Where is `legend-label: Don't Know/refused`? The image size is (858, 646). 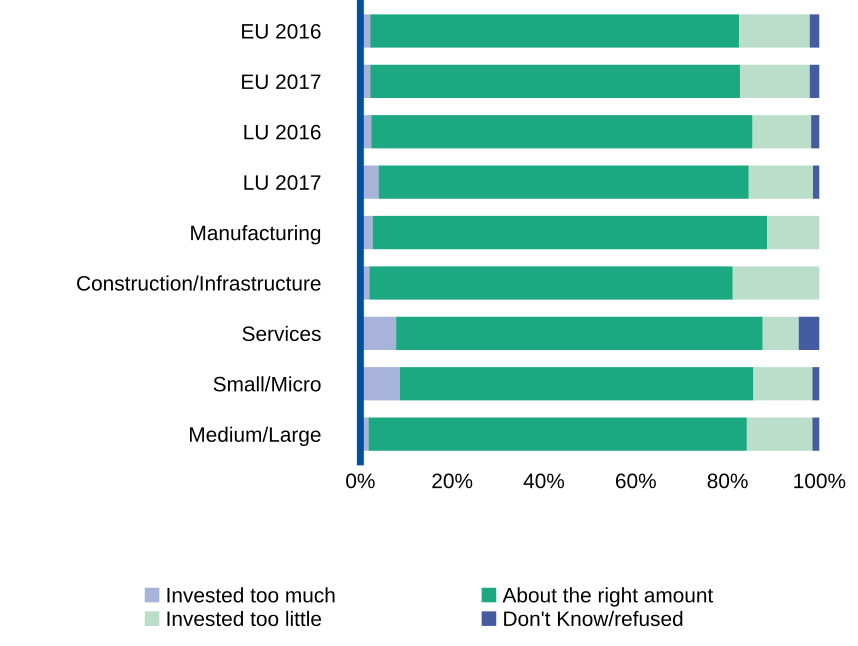 legend-label: Don't Know/refused is located at coordinates (593, 618).